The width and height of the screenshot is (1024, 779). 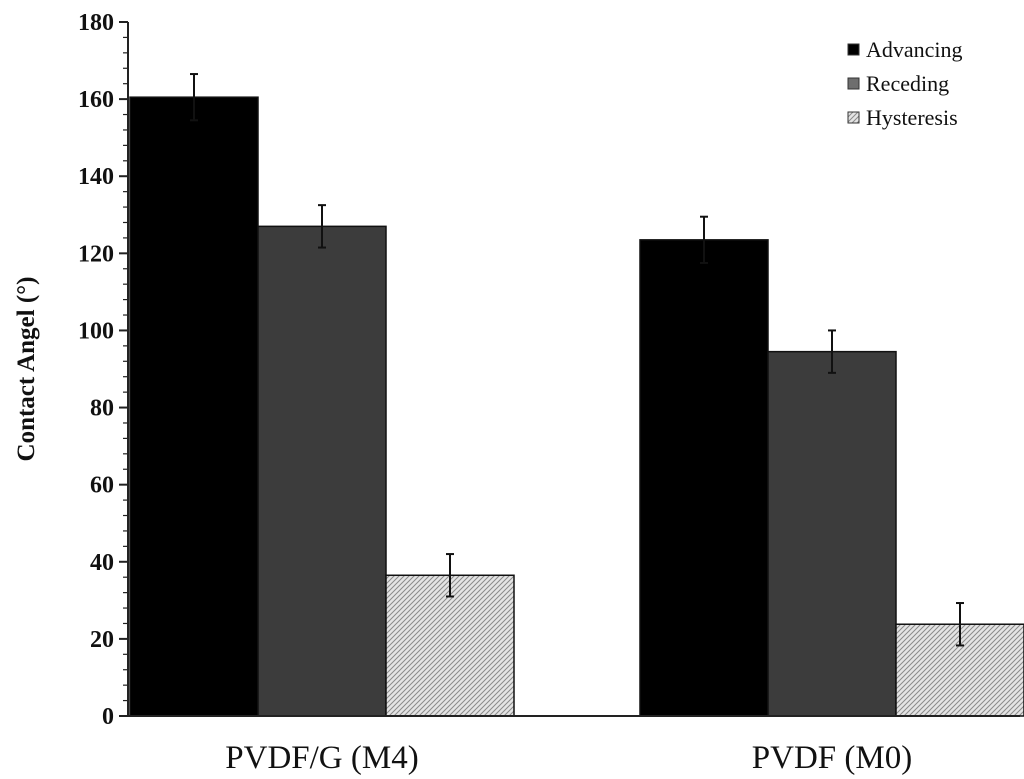 I want to click on y-tick-label: 60, so click(x=102, y=486).